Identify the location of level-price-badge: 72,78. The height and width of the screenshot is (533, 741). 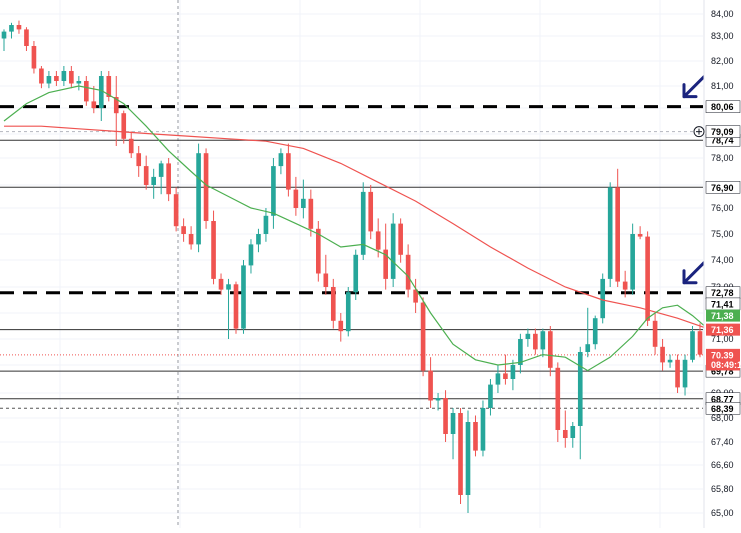
(723, 292).